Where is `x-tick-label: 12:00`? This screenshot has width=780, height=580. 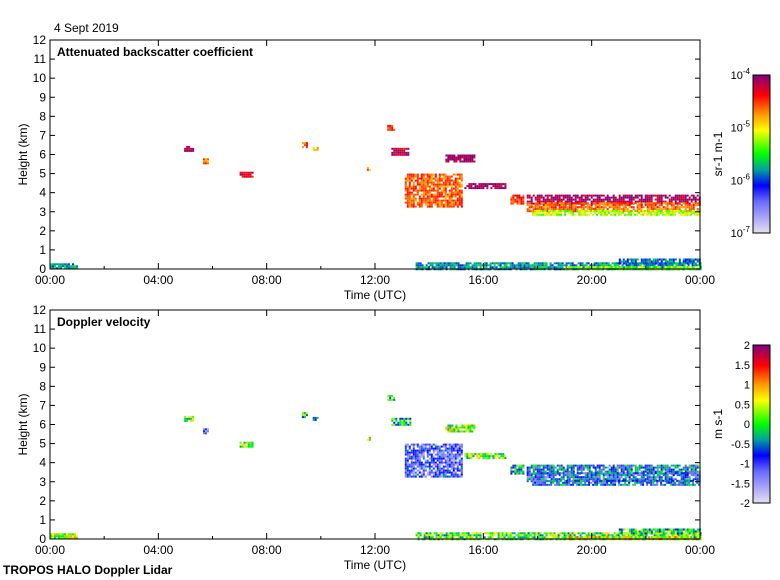 x-tick-label: 12:00 is located at coordinates (375, 280).